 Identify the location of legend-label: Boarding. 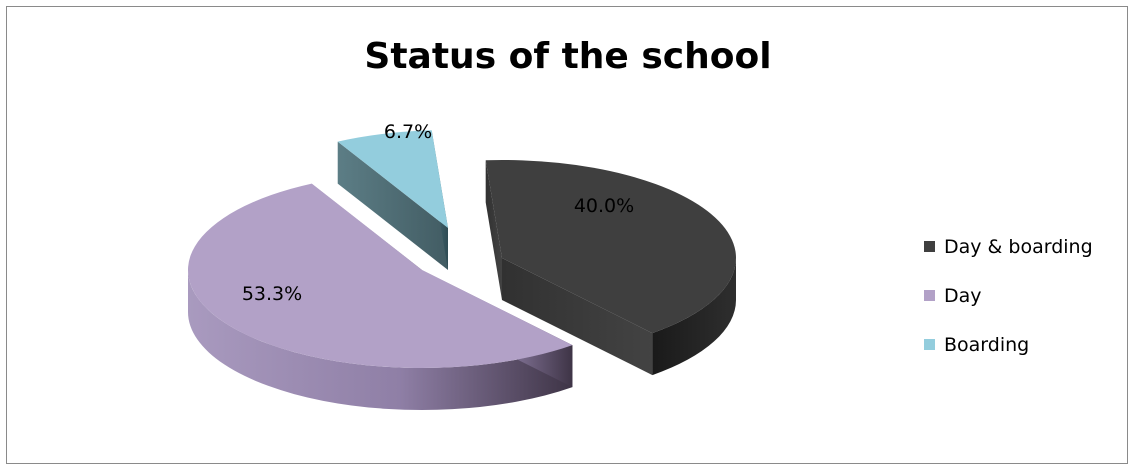
(987, 344).